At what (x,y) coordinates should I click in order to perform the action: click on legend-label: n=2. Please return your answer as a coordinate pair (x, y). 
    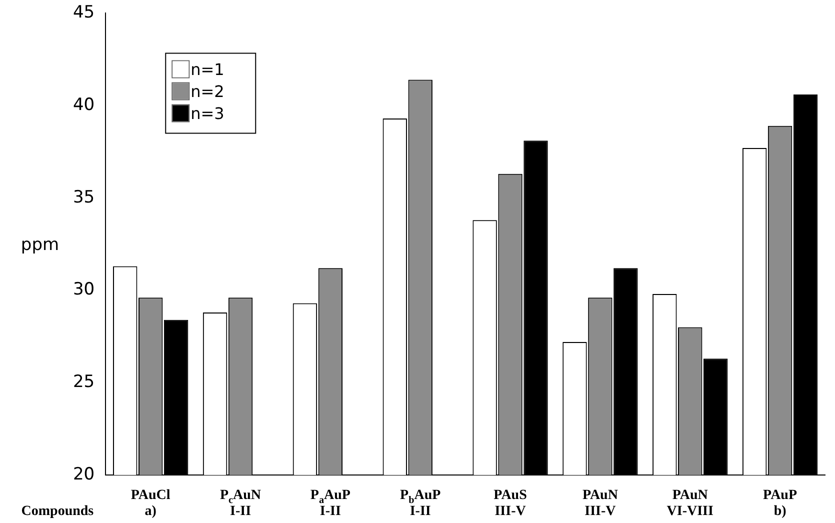
    Looking at the image, I should click on (207, 92).